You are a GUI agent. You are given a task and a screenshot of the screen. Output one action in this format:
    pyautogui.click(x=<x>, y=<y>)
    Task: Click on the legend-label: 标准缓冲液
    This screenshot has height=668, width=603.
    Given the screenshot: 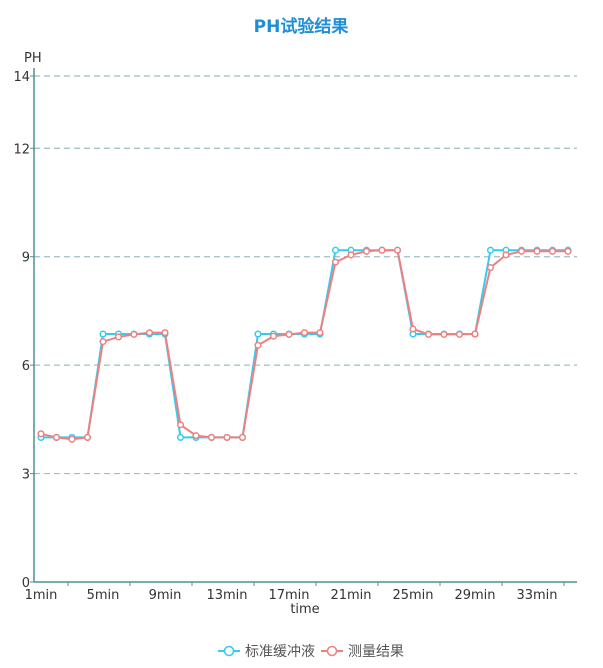 What is the action you would take?
    pyautogui.click(x=280, y=652)
    